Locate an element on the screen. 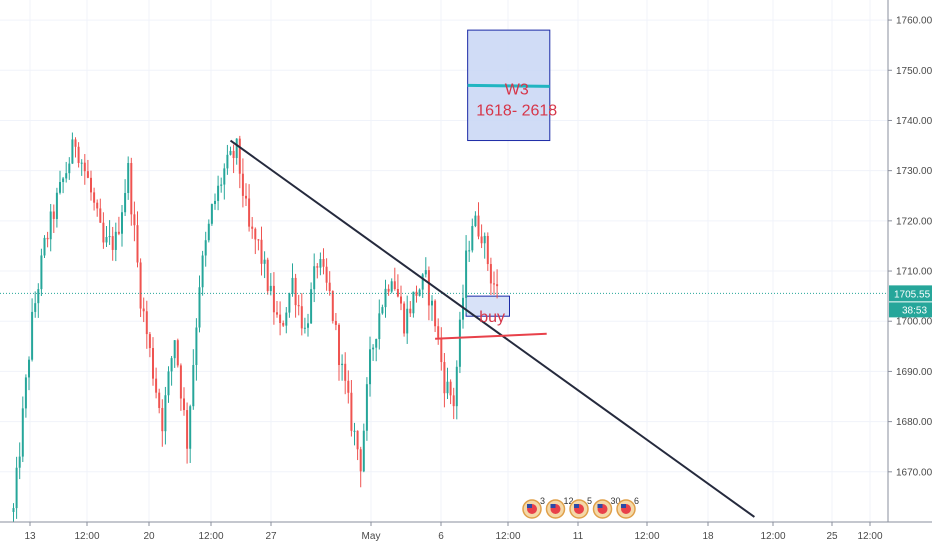  x-tick-label: May is located at coordinates (371, 536).